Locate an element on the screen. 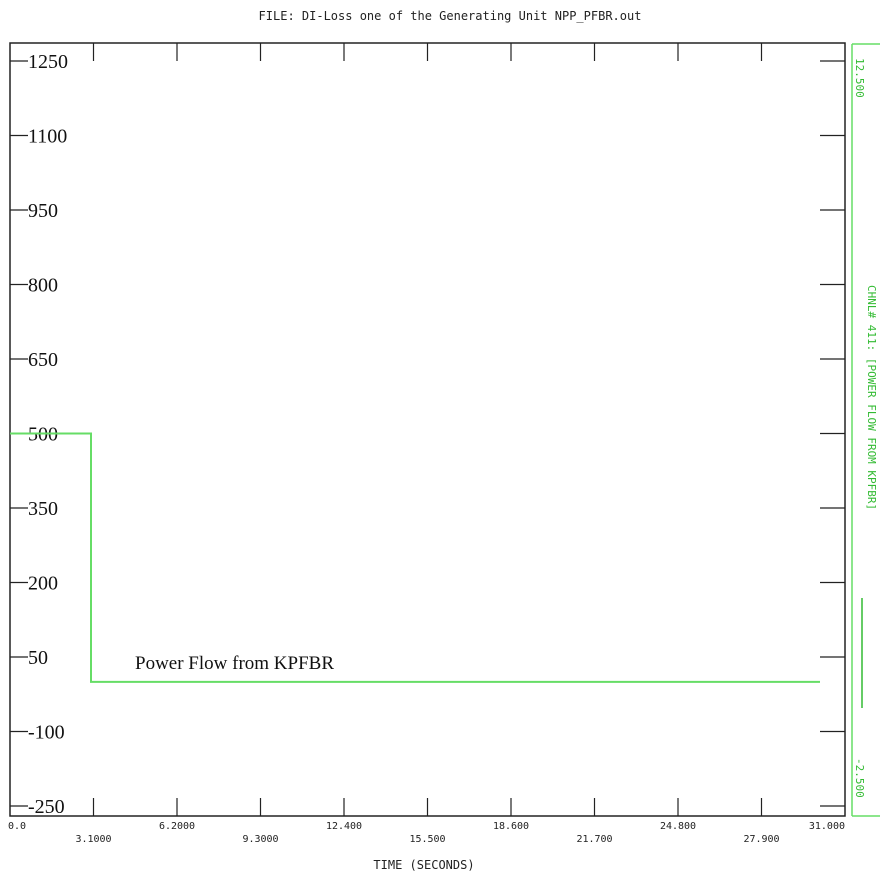 This screenshot has height=877, width=881. y-tick-label: -250 is located at coordinates (46, 807).